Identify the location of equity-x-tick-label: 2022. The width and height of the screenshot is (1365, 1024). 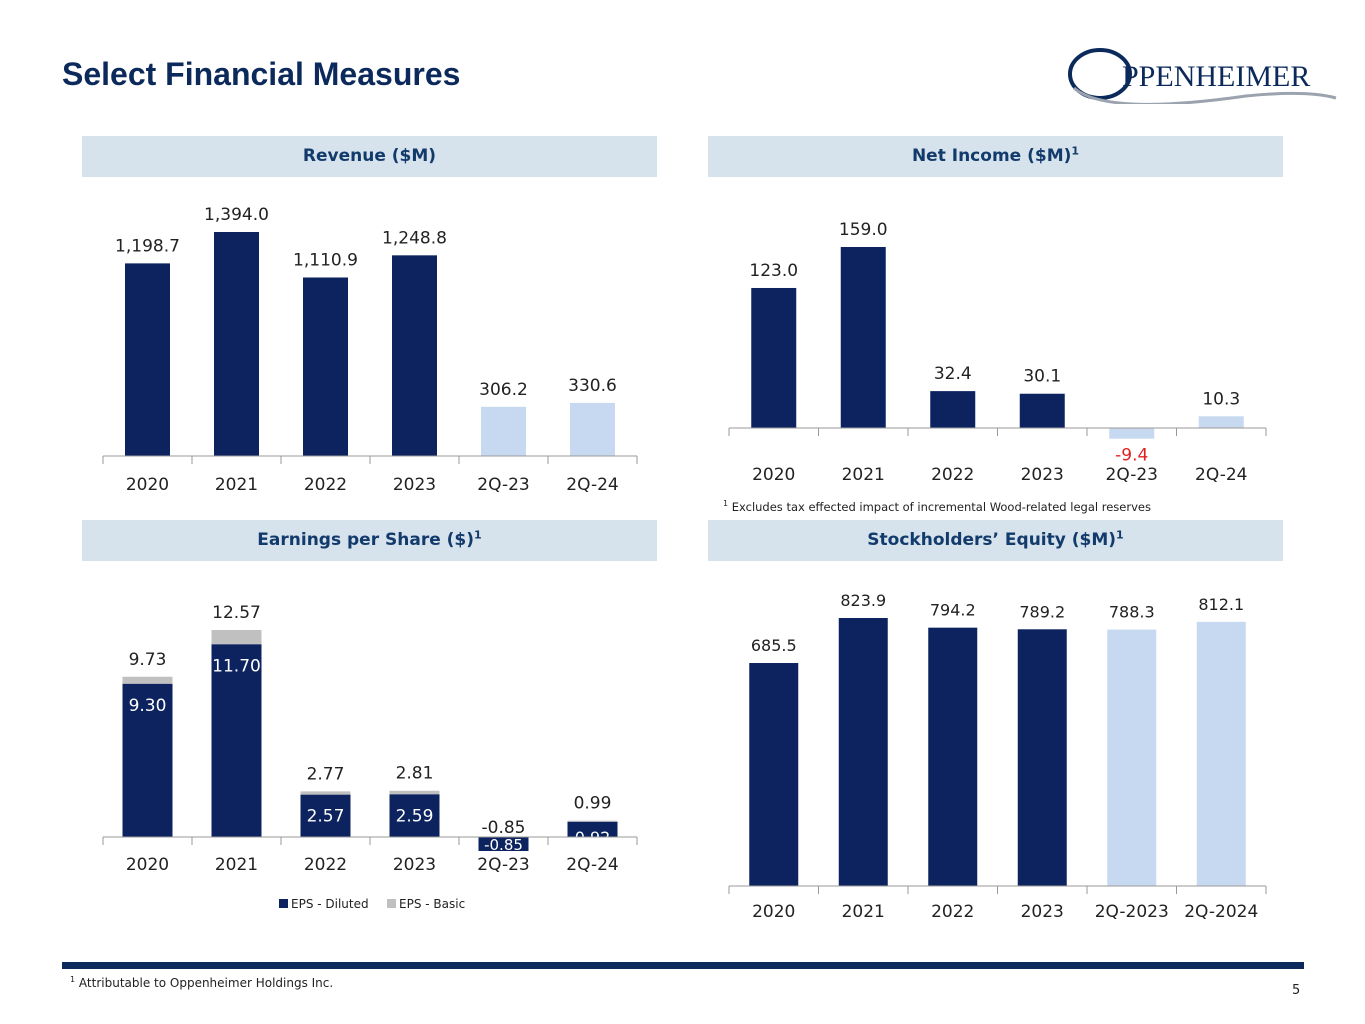
(952, 912).